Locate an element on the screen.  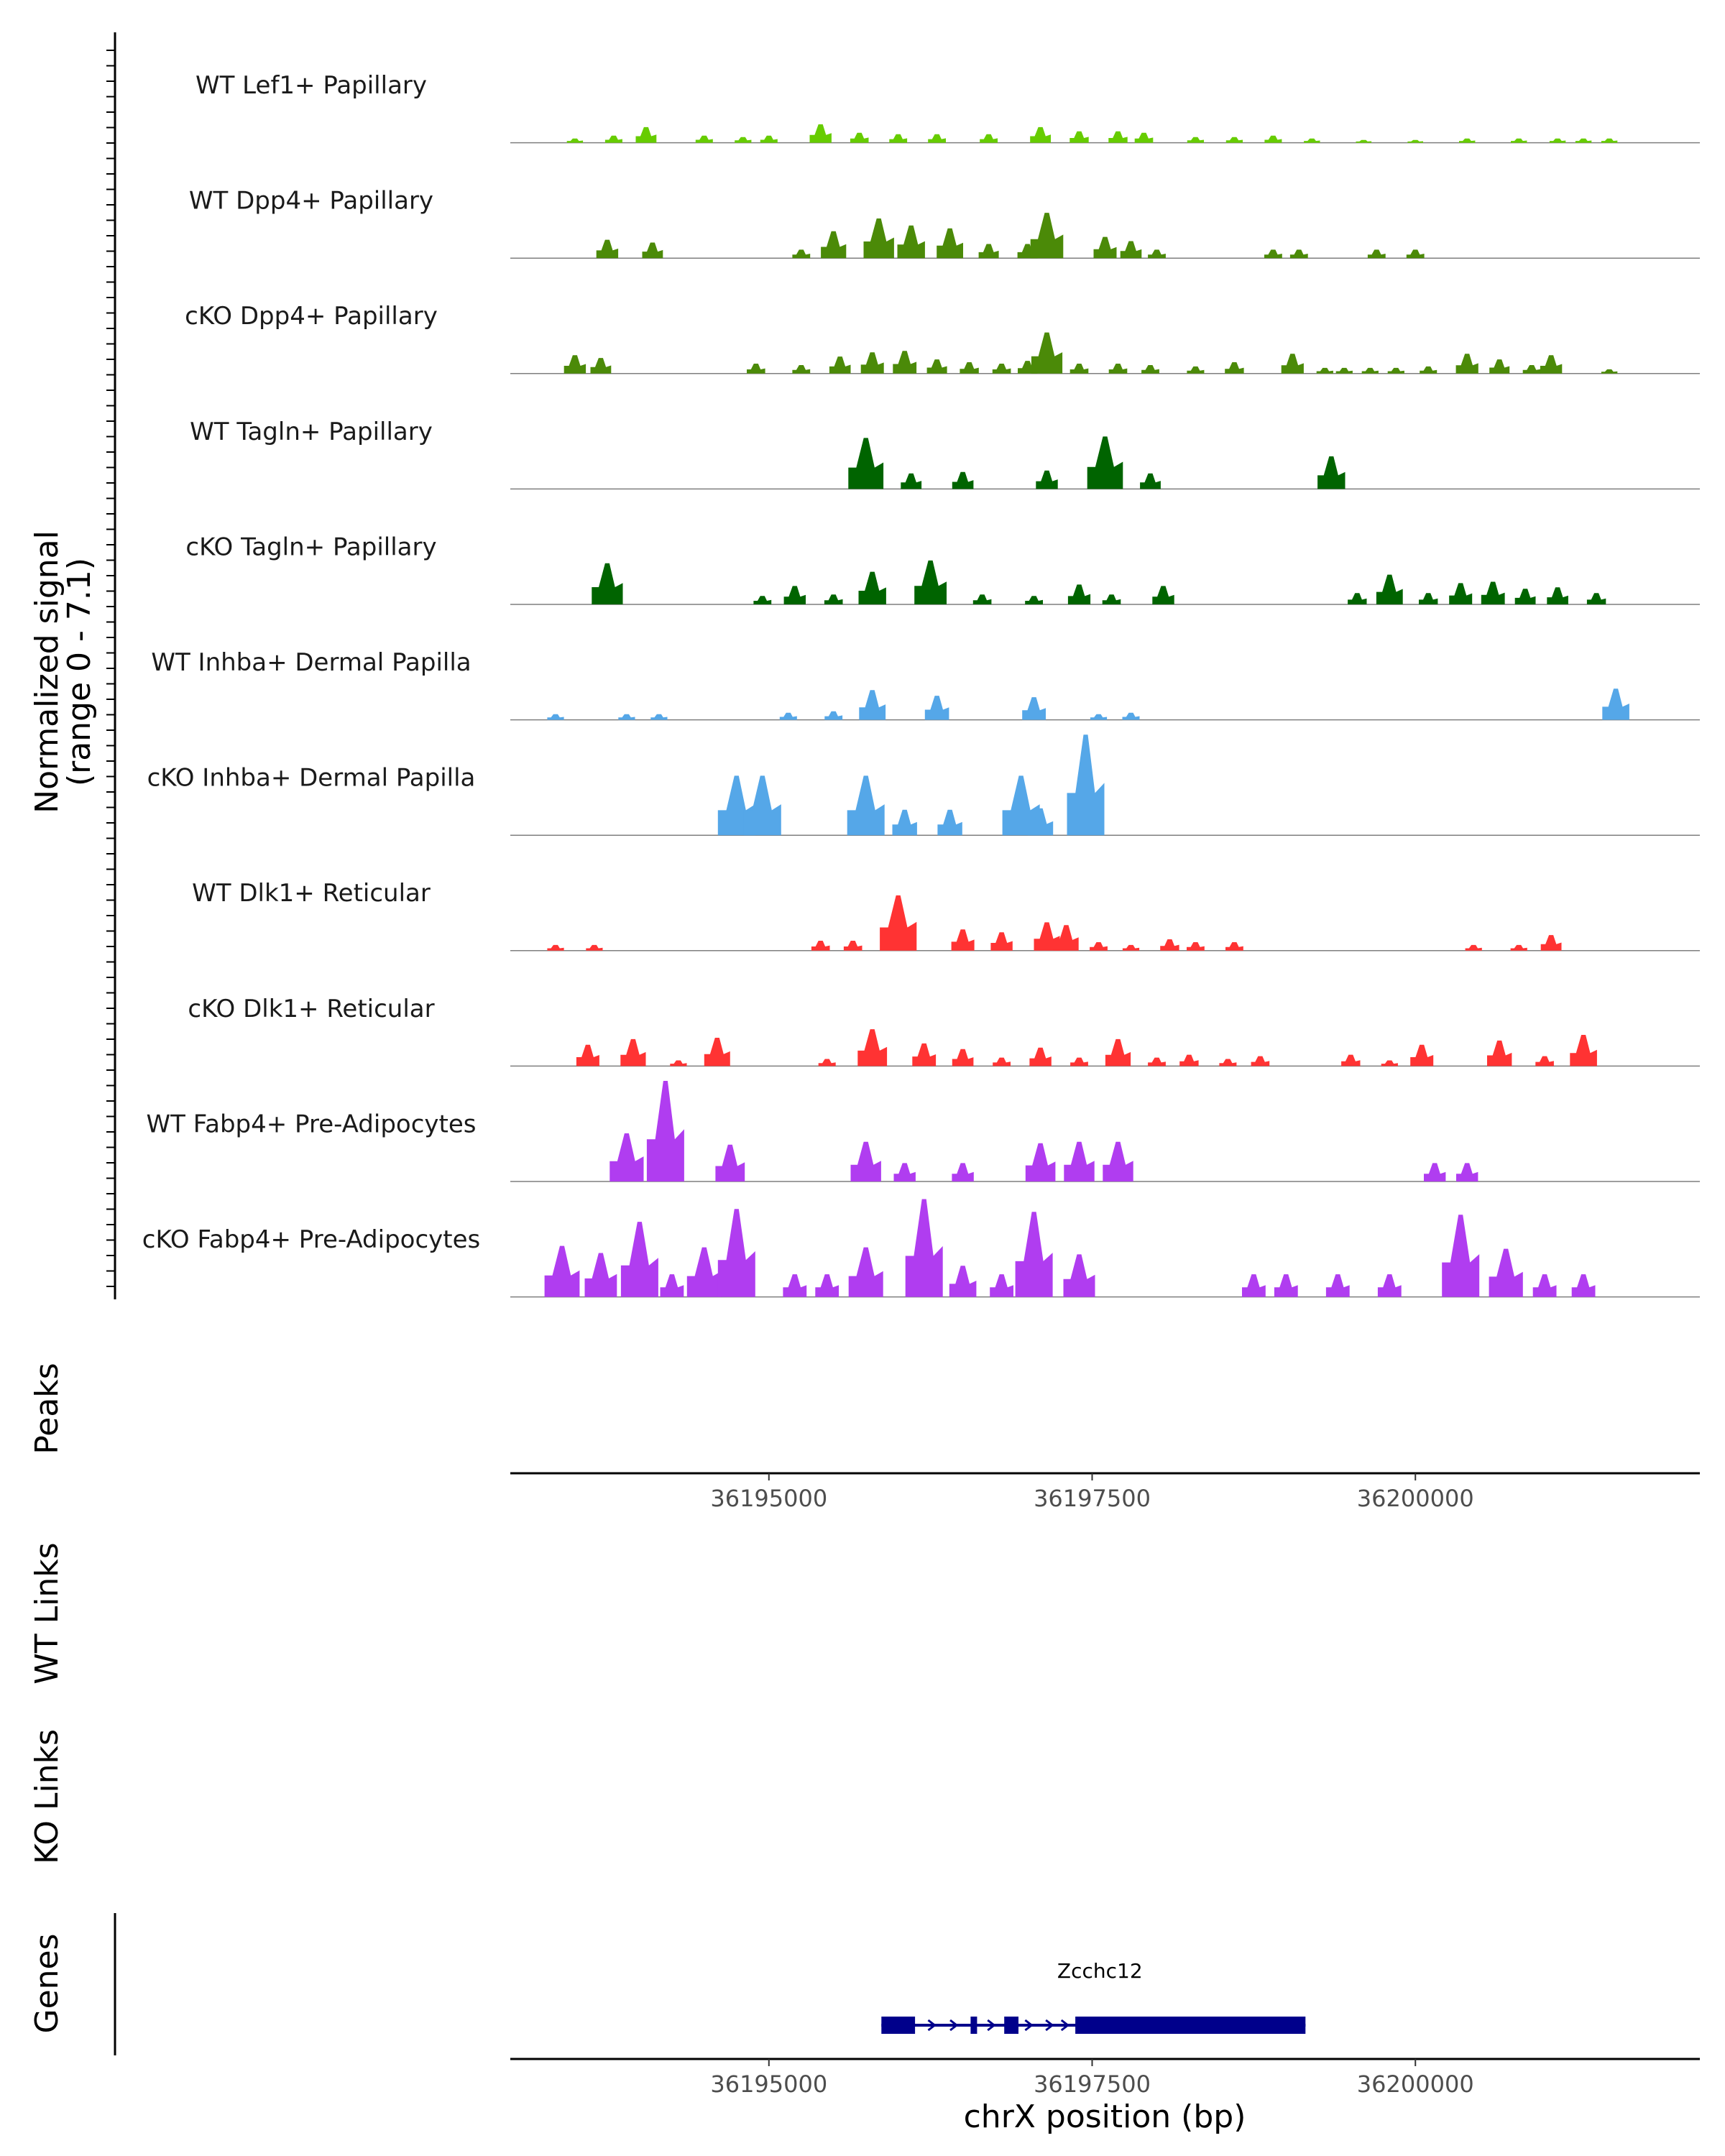
gene-strand-arrow is located at coordinates (1049, 2025).